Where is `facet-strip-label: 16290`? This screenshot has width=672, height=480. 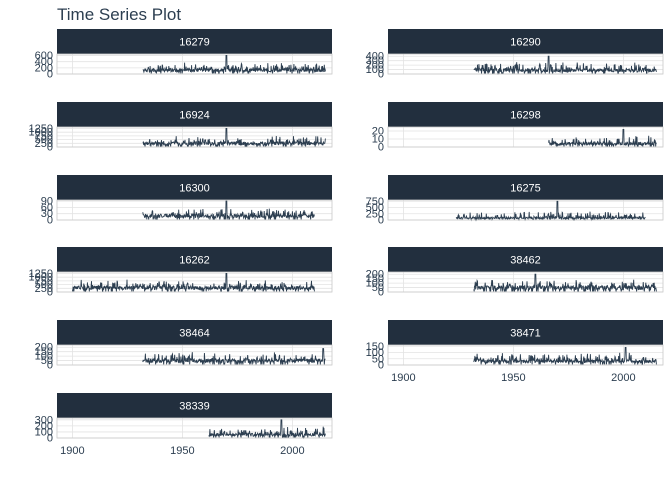 facet-strip-label: 16290 is located at coordinates (525, 43).